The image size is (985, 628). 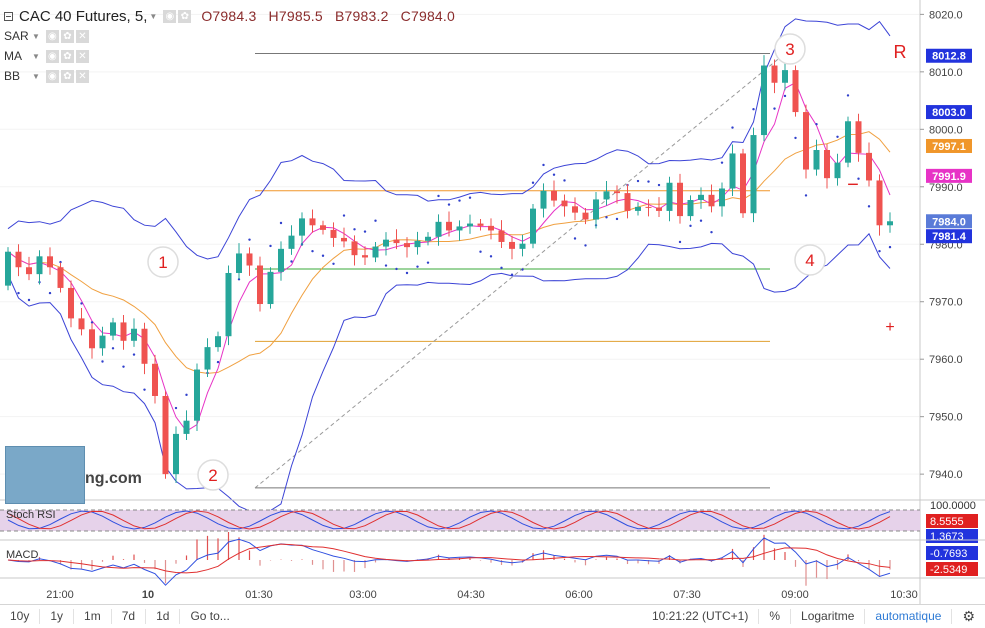 What do you see at coordinates (700, 616) in the screenshot?
I see `clock-time: 10:21:22 (UTC+1)` at bounding box center [700, 616].